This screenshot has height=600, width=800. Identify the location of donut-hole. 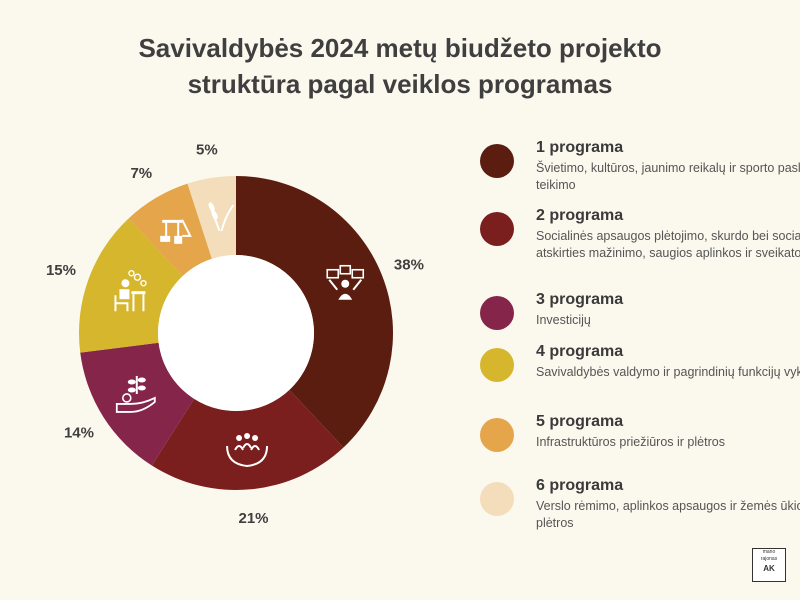
(236, 333).